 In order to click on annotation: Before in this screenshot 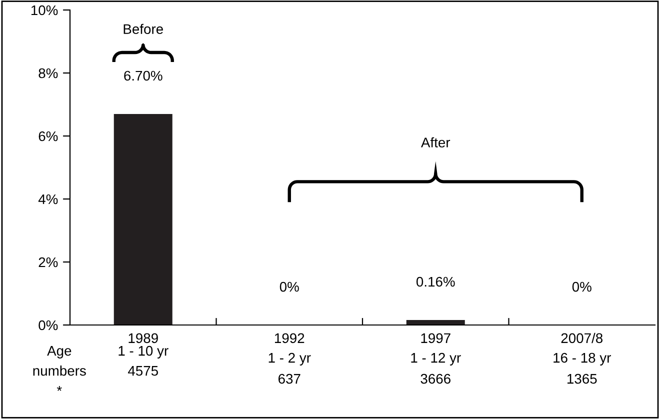, I will do `click(143, 29)`.